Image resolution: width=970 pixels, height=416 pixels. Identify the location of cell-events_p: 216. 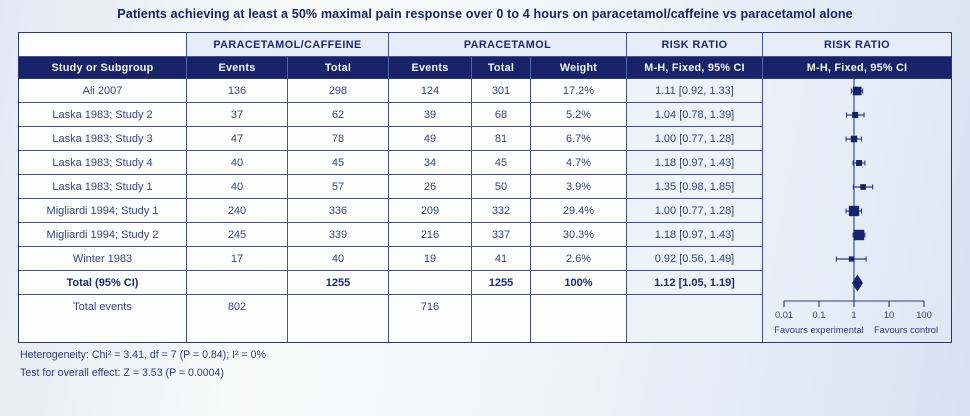
(430, 235).